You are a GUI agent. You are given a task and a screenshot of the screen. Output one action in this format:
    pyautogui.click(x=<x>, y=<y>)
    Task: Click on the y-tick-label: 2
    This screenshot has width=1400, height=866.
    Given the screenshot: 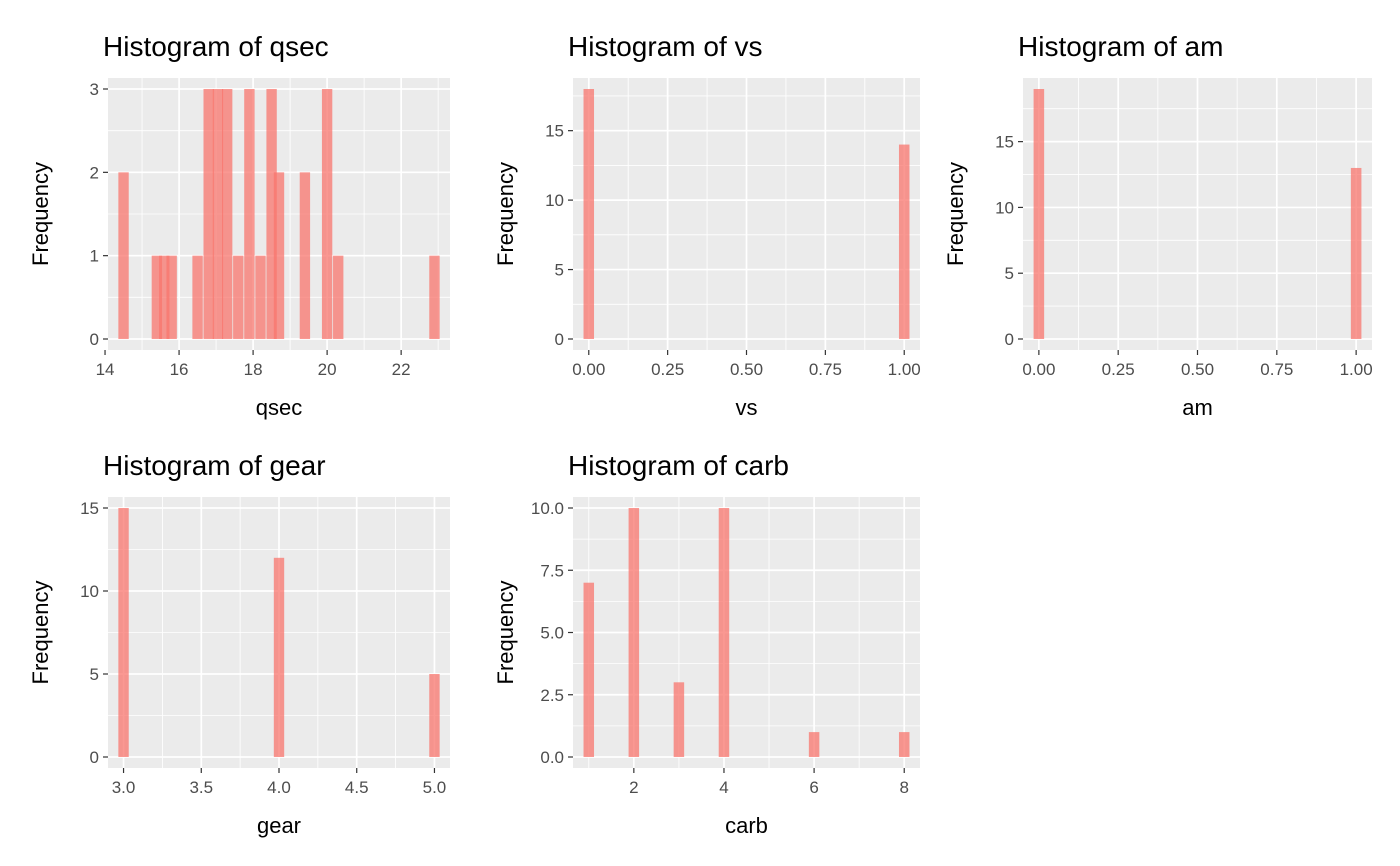 What is the action you would take?
    pyautogui.click(x=94, y=172)
    